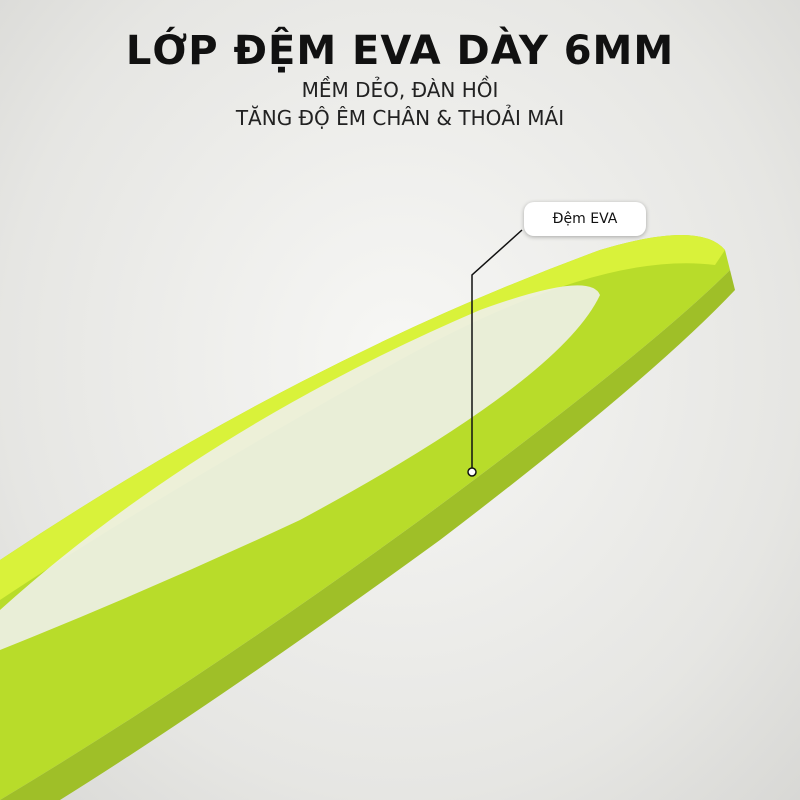 The width and height of the screenshot is (800, 800). What do you see at coordinates (400, 51) in the screenshot?
I see `title: LỚP ĐỆM EVA DÀY 6MM` at bounding box center [400, 51].